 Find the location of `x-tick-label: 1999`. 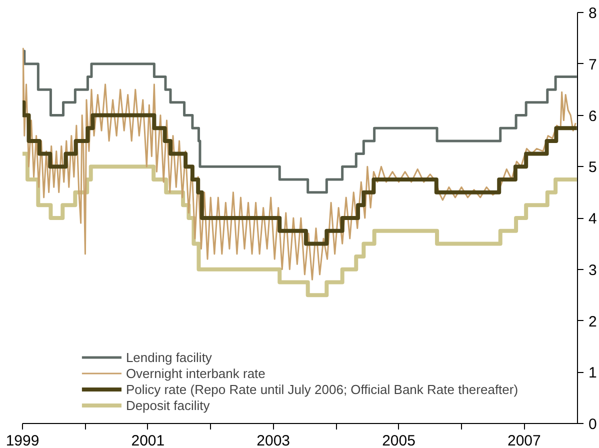

x-tick-label: 1999 is located at coordinates (23, 440).